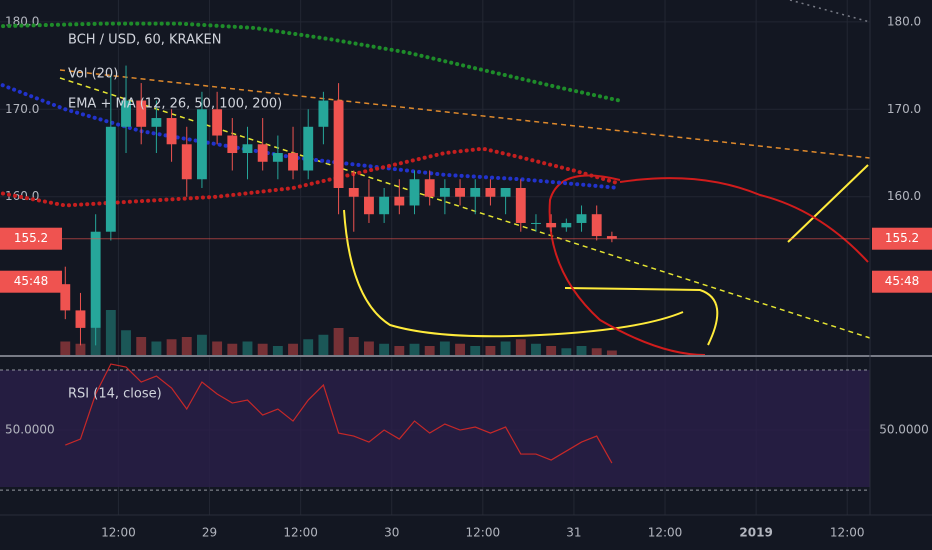  What do you see at coordinates (830, 11) in the screenshot?
I see `trend-line` at bounding box center [830, 11].